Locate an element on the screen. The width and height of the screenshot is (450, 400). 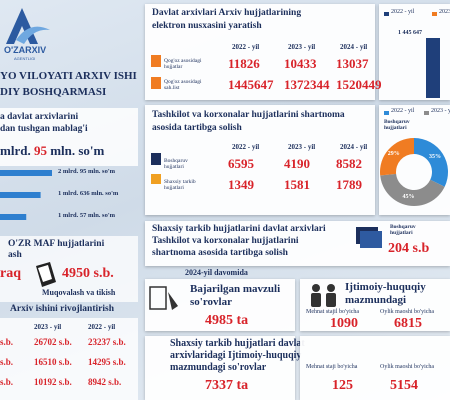
development-panel is located at coordinates (69, 359).